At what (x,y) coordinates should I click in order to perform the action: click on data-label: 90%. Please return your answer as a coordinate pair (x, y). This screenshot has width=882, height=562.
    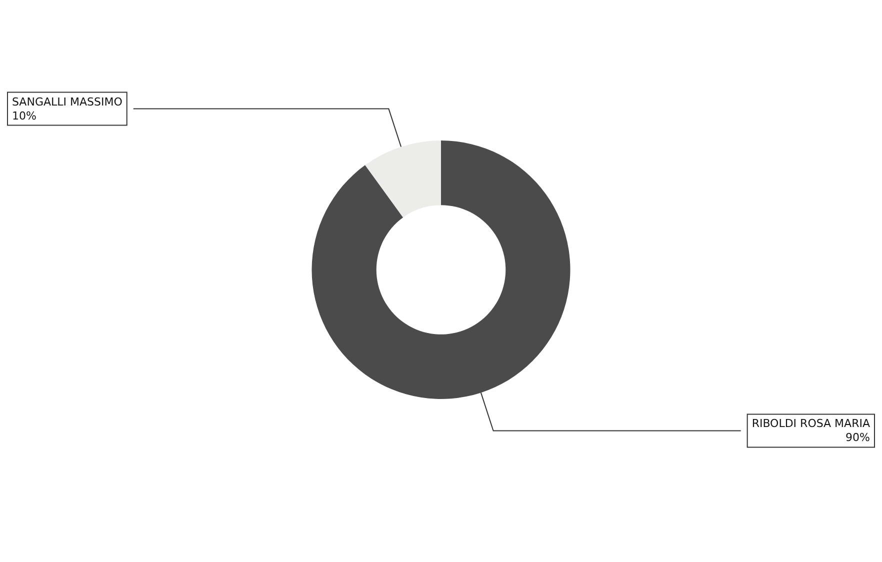
    Looking at the image, I should click on (858, 437).